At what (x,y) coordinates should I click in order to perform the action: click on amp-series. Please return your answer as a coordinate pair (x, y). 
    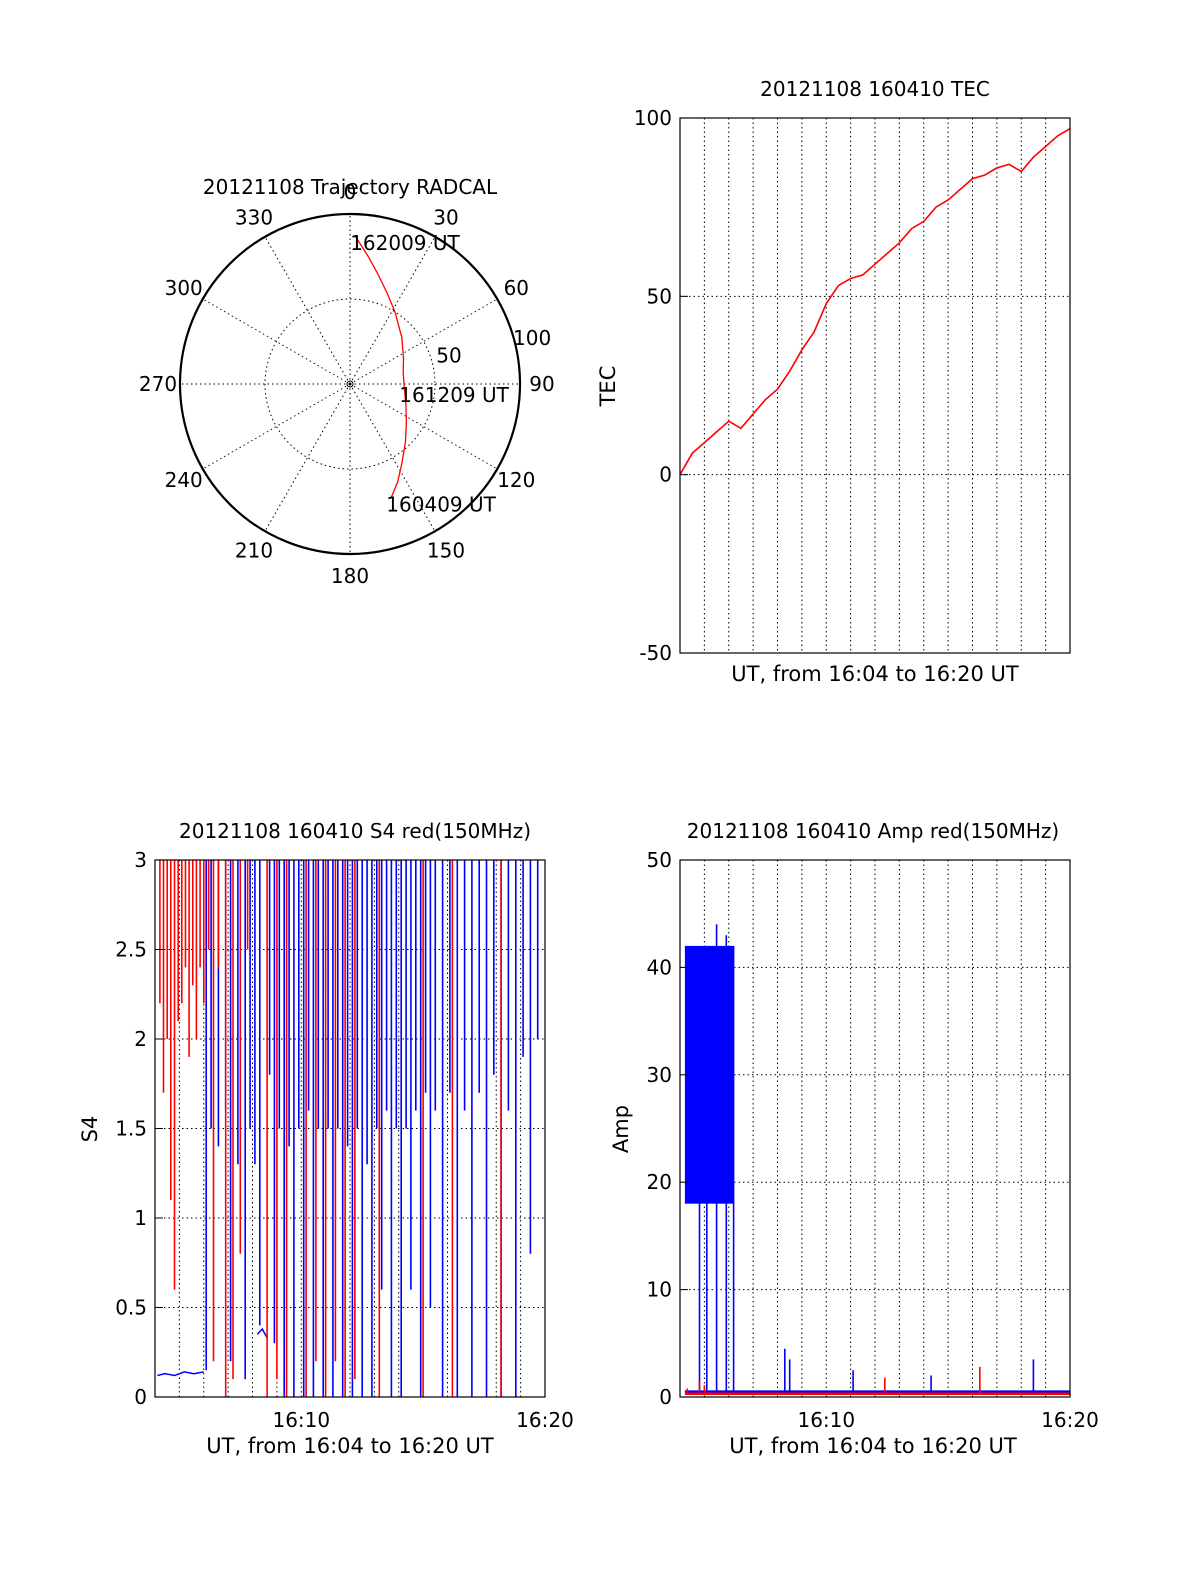
    Looking at the image, I should click on (877, 1160).